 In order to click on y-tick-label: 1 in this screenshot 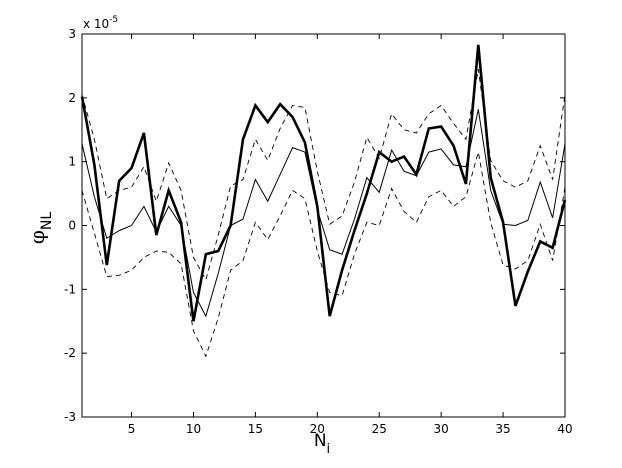, I will do `click(72, 162)`.